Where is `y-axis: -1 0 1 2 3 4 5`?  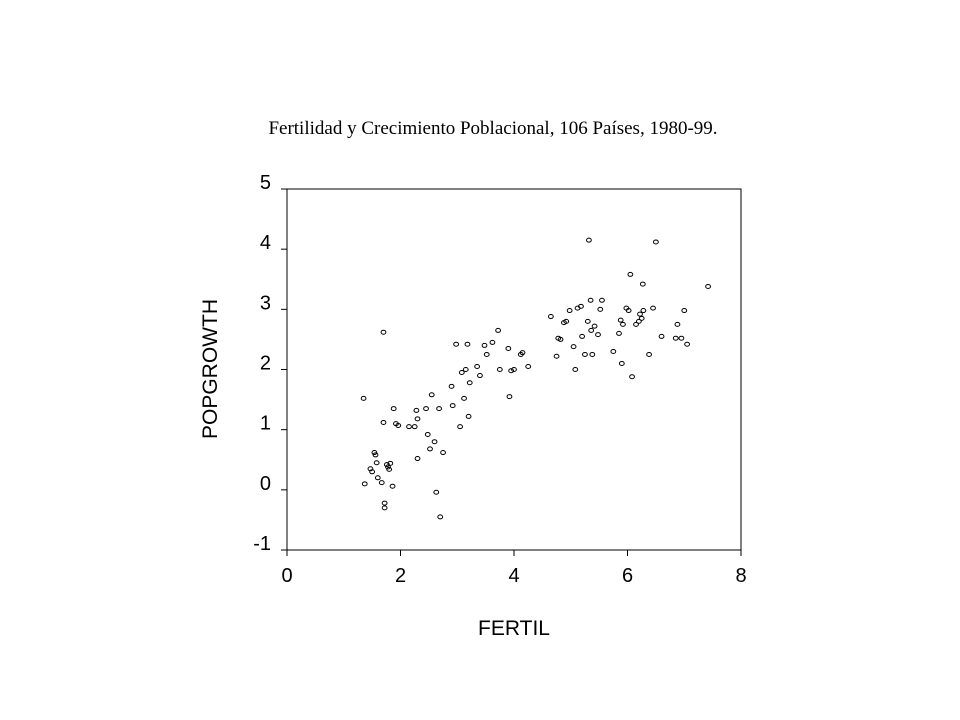 y-axis: -1 0 1 2 3 4 5 is located at coordinates (270, 363).